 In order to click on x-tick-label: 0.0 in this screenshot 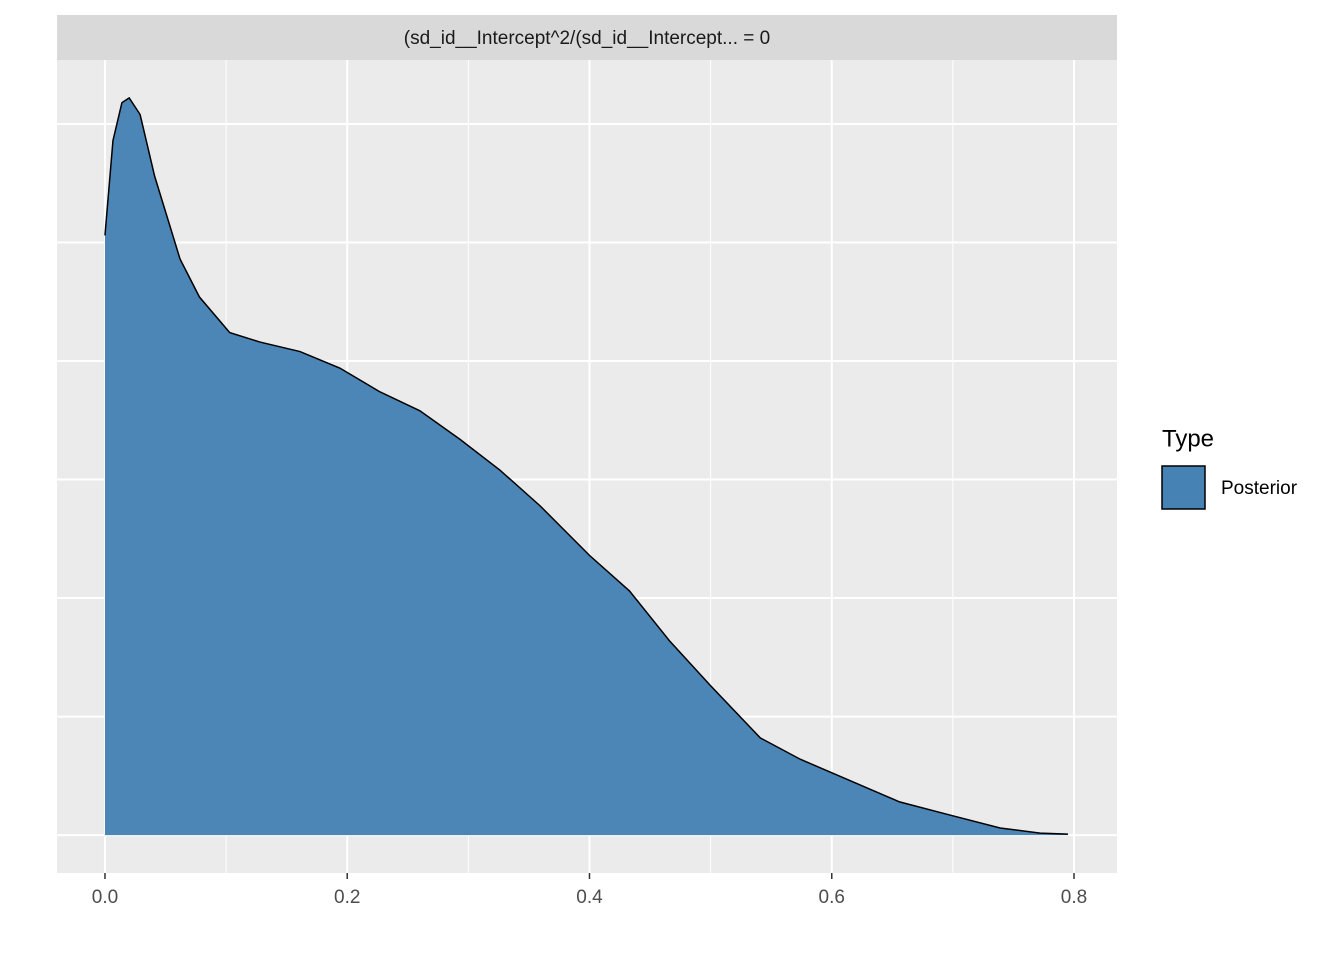, I will do `click(105, 897)`.